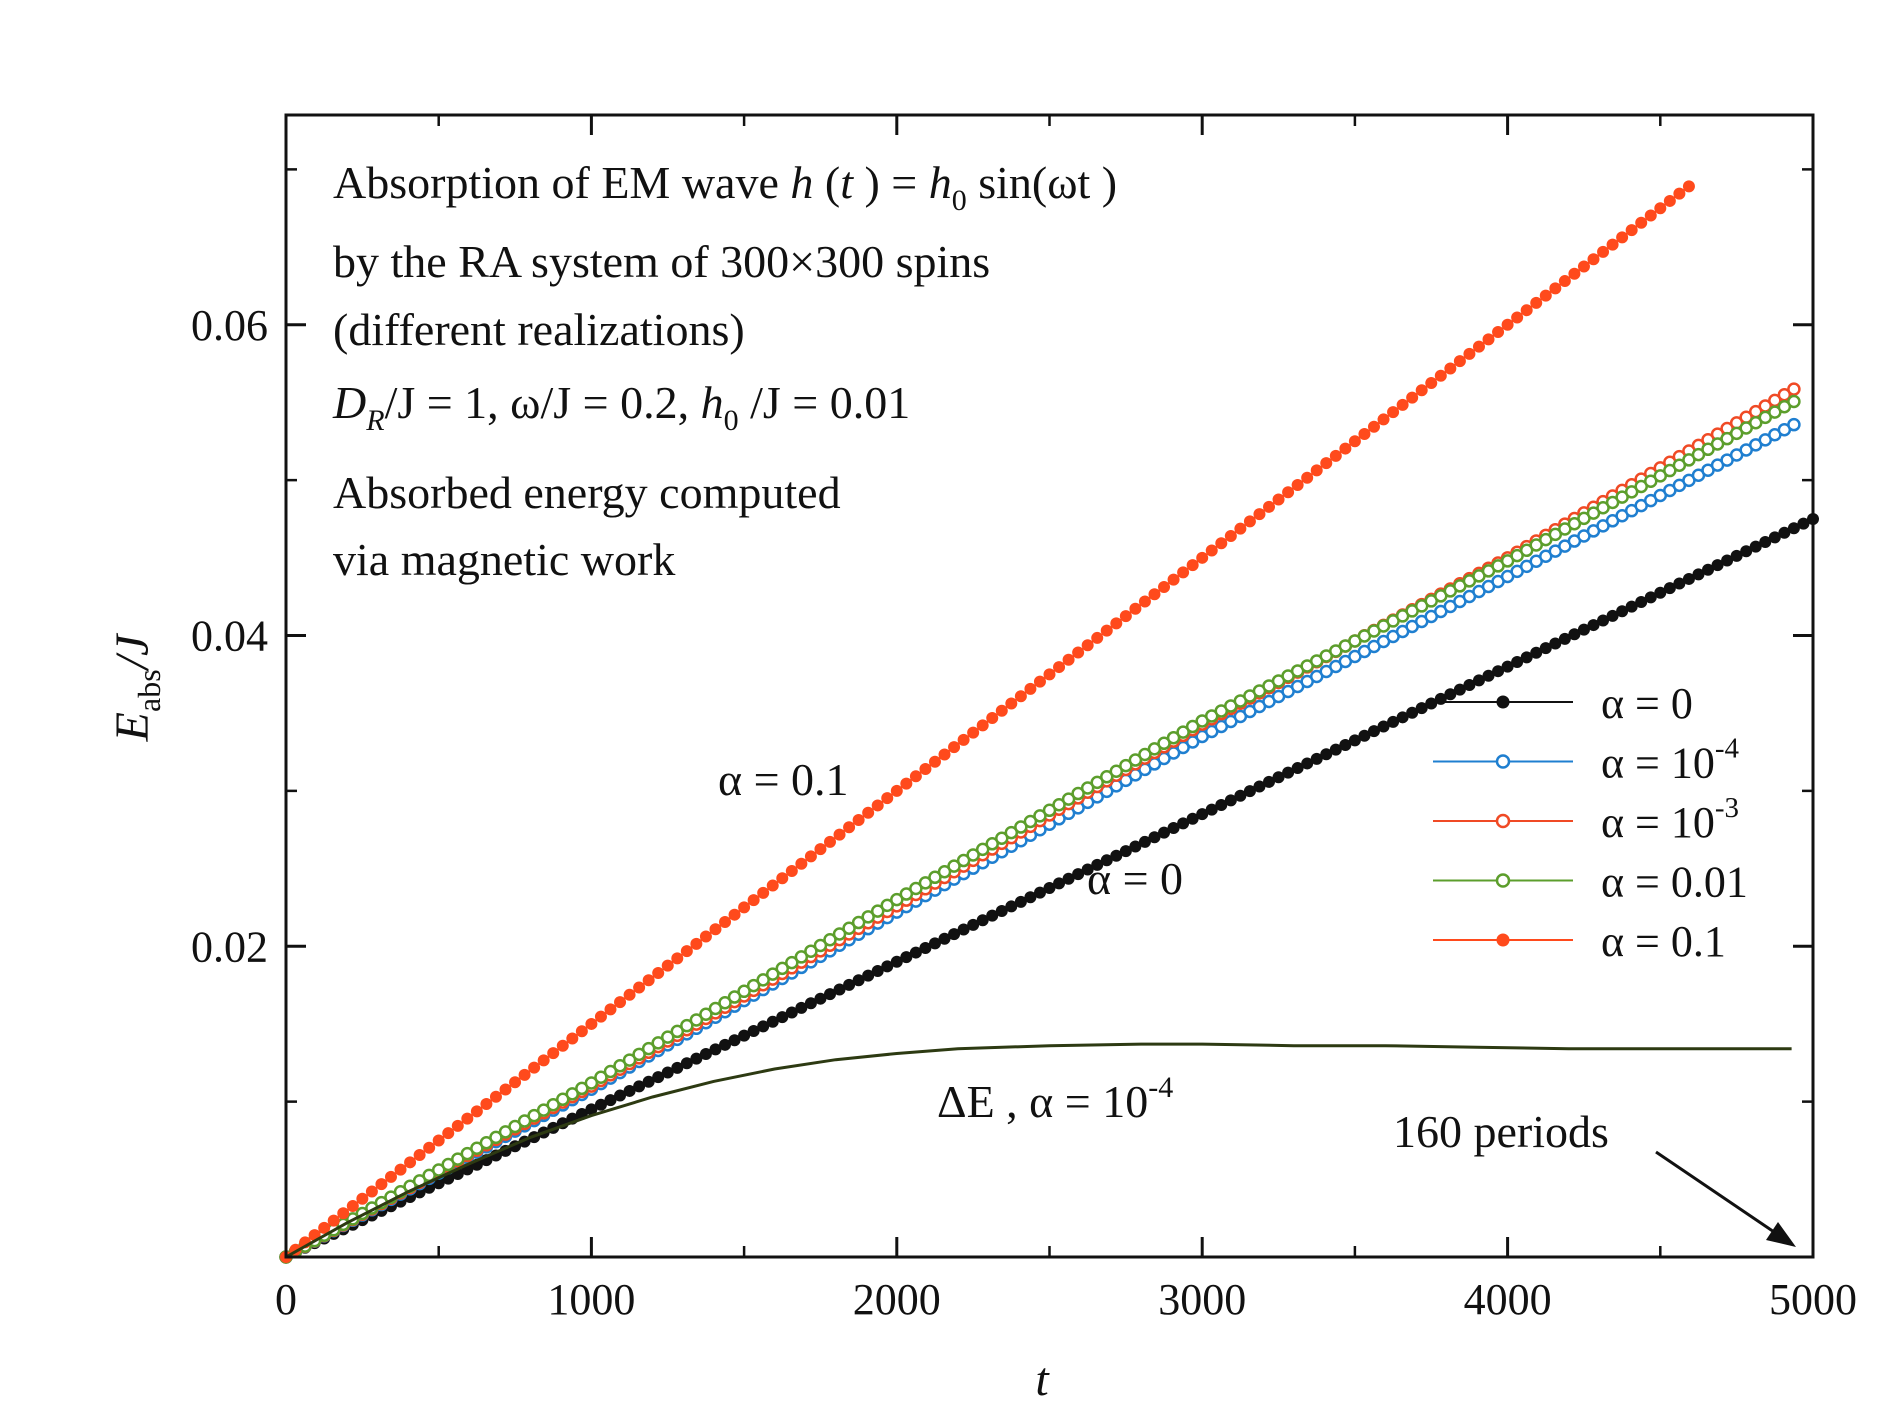 This screenshot has height=1417, width=1889. What do you see at coordinates (1042, 1379) in the screenshot?
I see `x-axis-label: t` at bounding box center [1042, 1379].